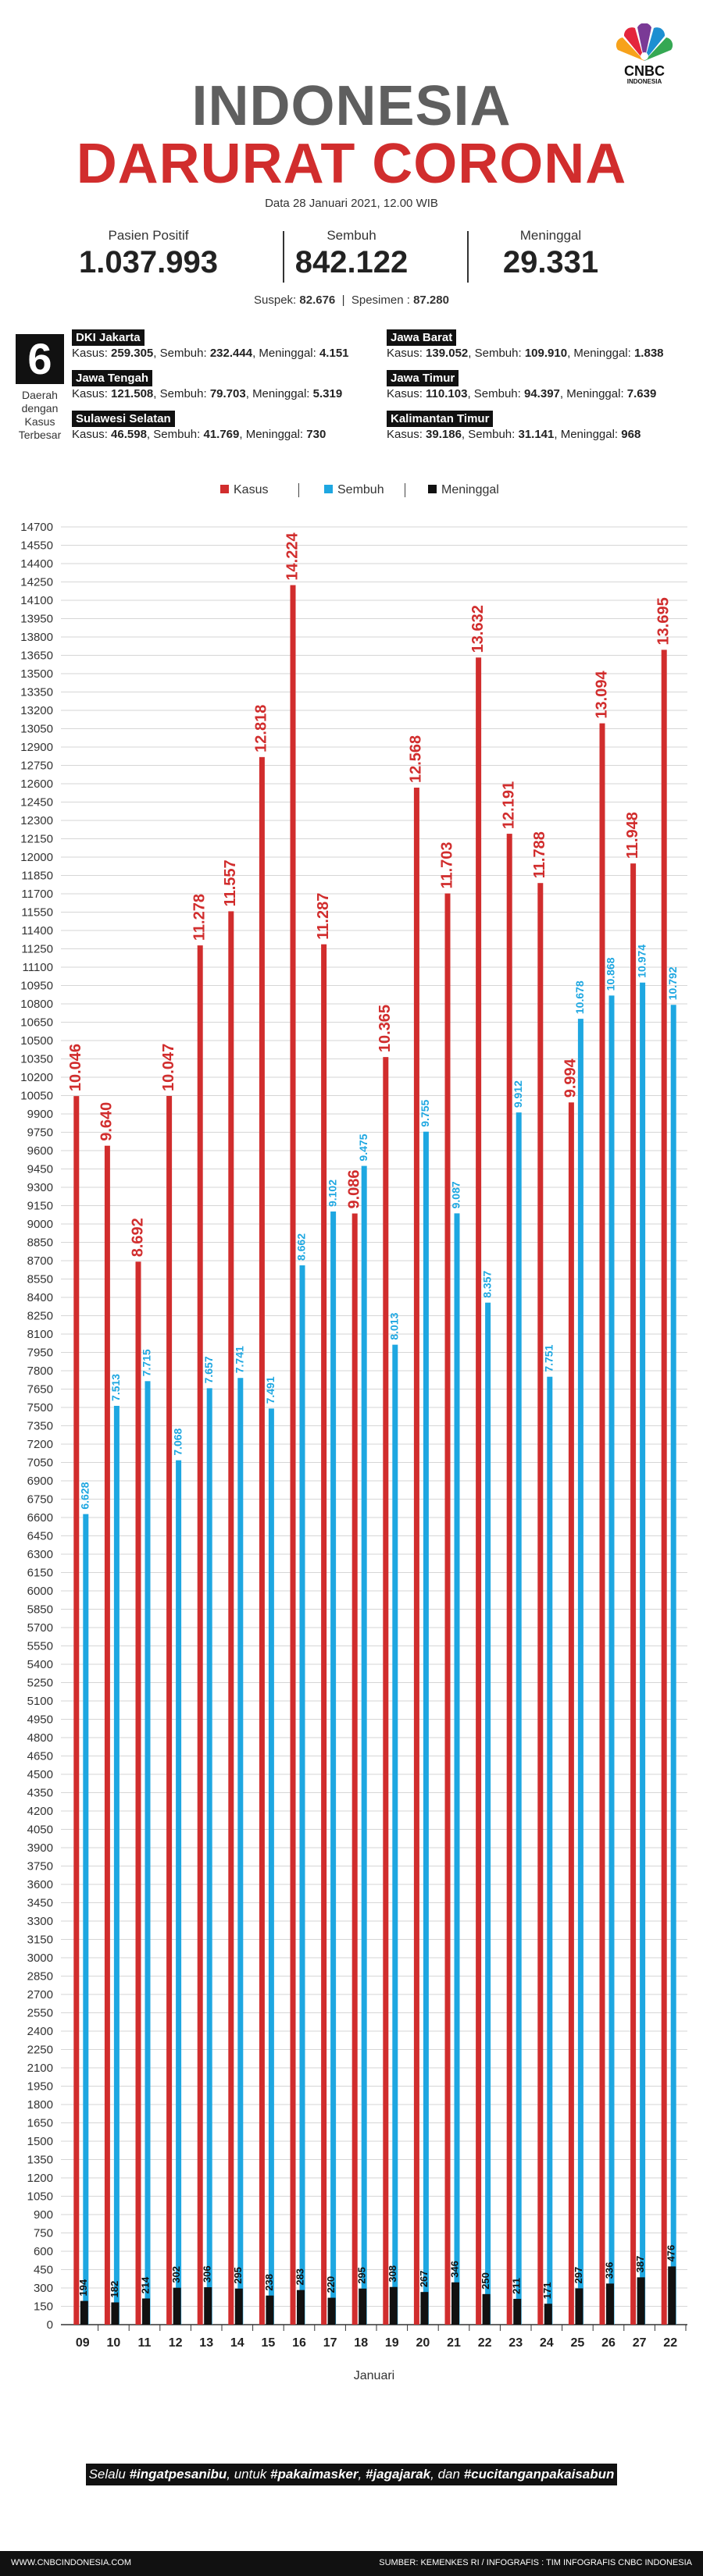 This screenshot has height=2576, width=703. I want to click on y-tick-label: 8250, so click(40, 1316).